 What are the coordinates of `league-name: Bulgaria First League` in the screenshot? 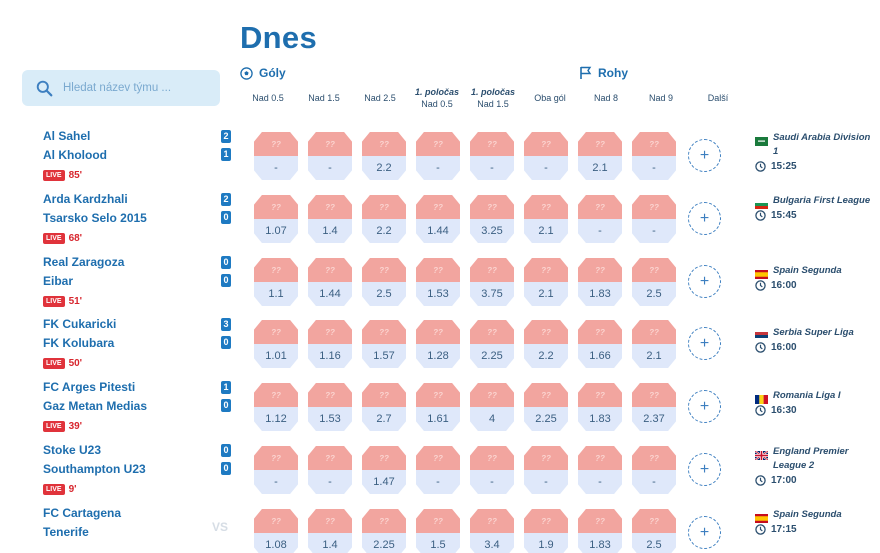 It's located at (822, 200).